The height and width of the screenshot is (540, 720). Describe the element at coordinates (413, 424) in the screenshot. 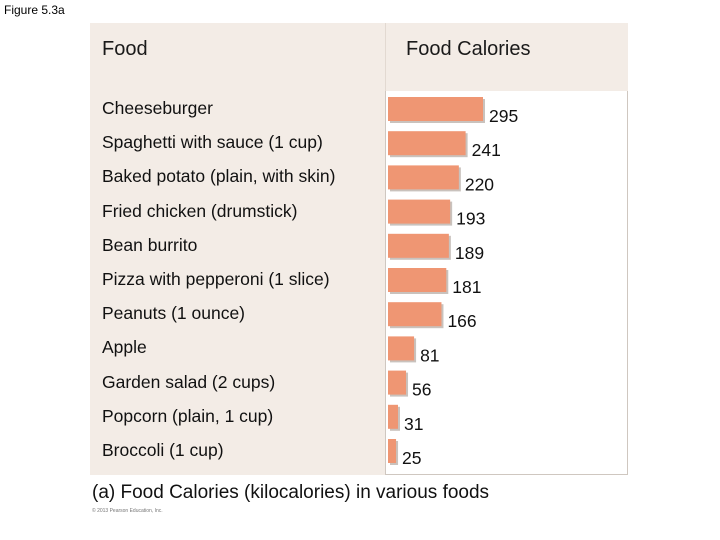

I see `value-label: 31` at that location.